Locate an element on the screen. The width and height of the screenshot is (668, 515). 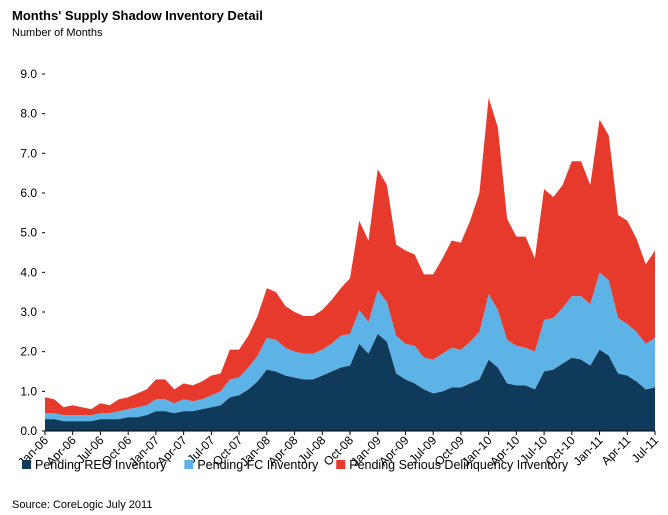
y-tick-label: 6.0 is located at coordinates (28, 193).